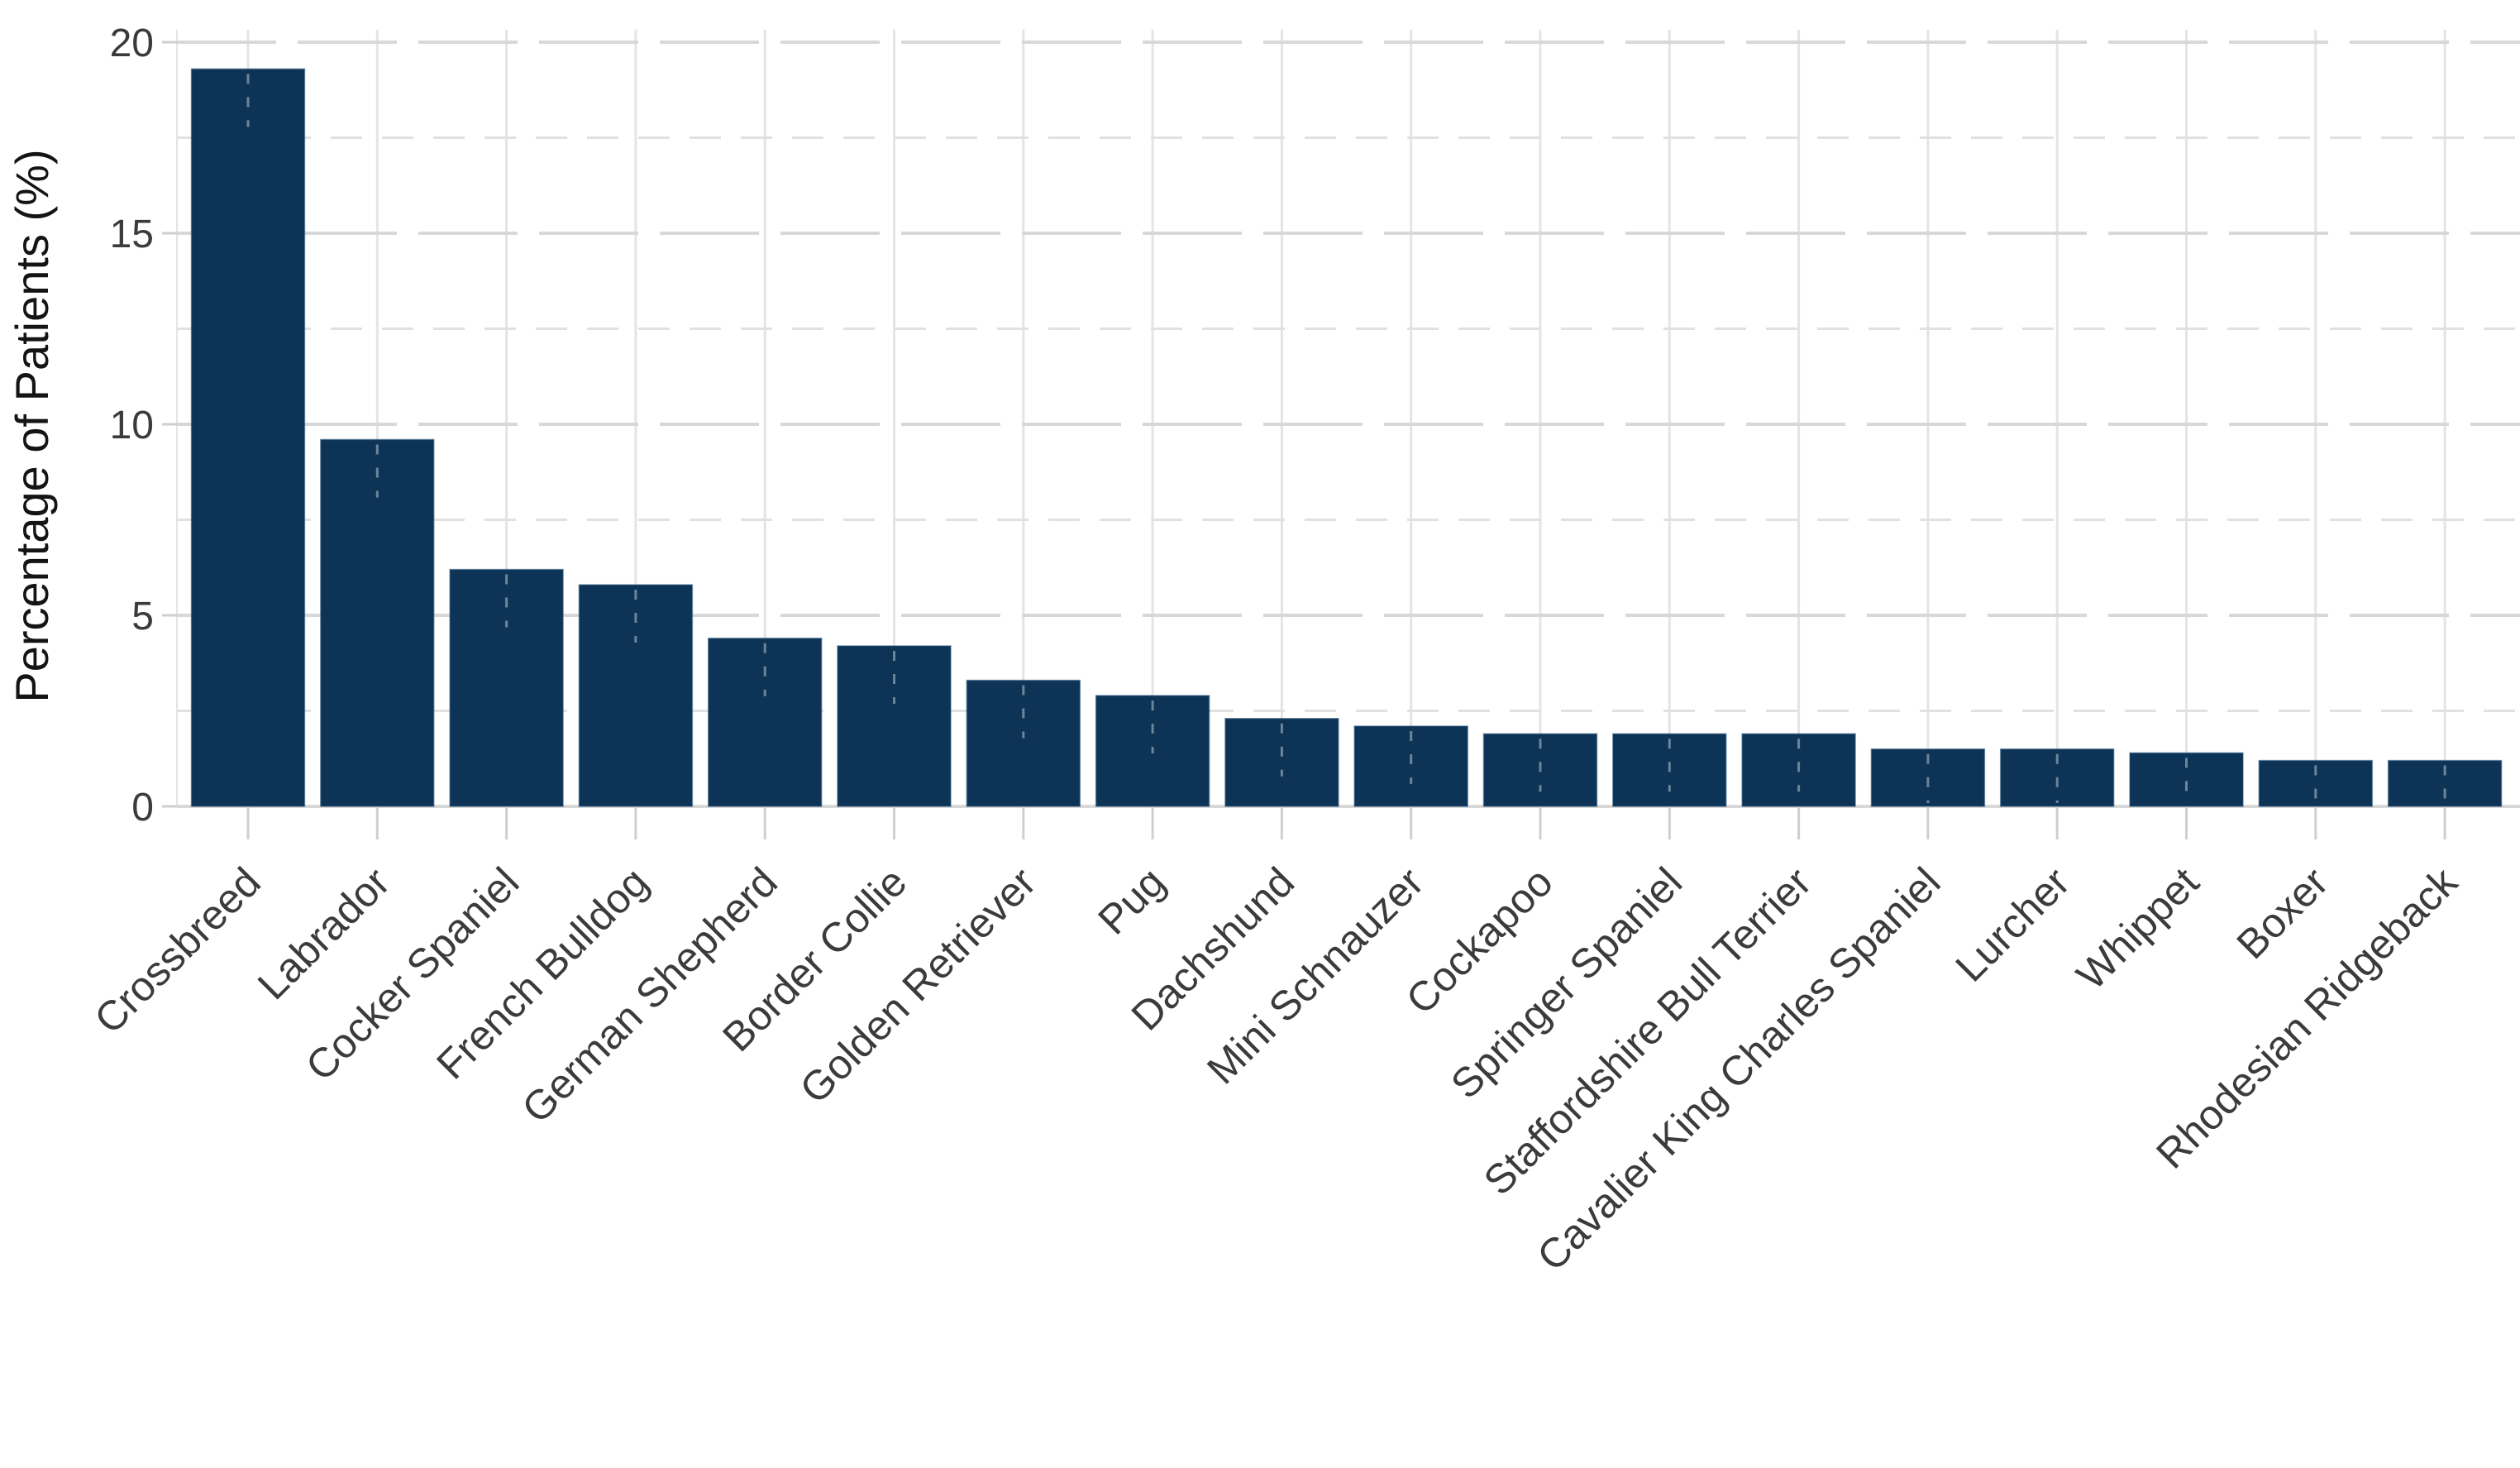 The height and width of the screenshot is (1468, 2520). What do you see at coordinates (142, 616) in the screenshot?
I see `y-tick-label: 5` at bounding box center [142, 616].